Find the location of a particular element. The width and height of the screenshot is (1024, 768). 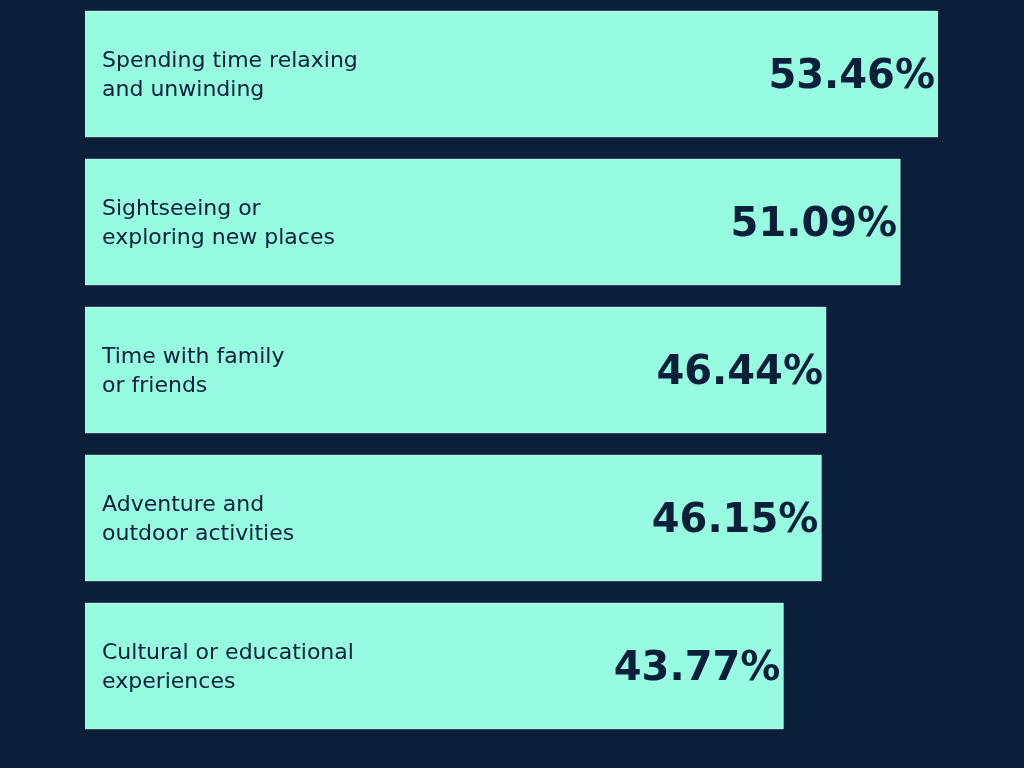

data-label: 51.09% is located at coordinates (814, 222).